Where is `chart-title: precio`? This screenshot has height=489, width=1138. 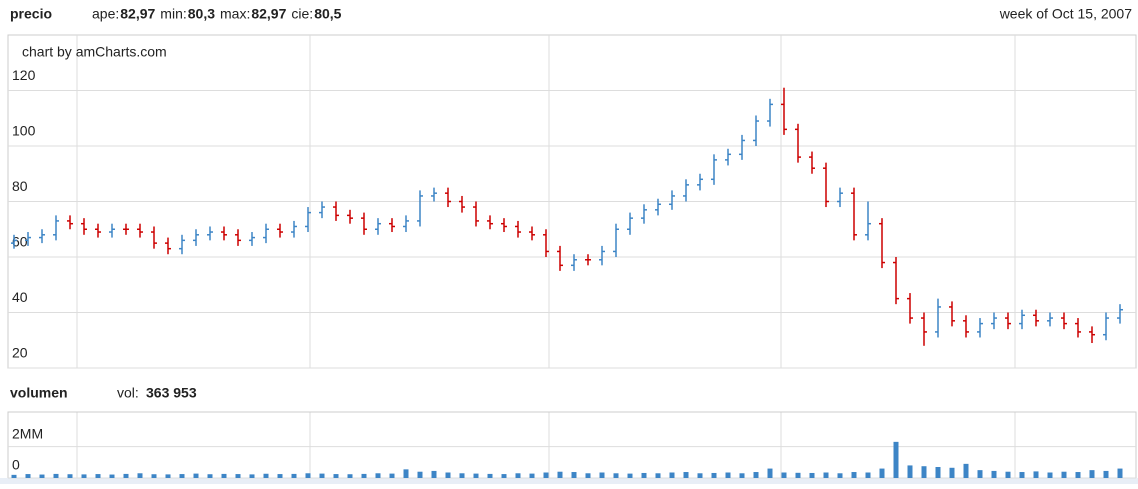 chart-title: precio is located at coordinates (31, 14).